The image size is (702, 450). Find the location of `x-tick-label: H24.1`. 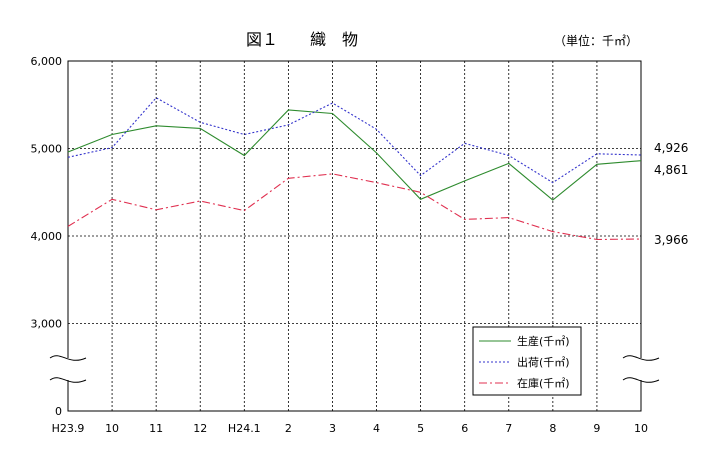

x-tick-label: H24.1 is located at coordinates (244, 428).